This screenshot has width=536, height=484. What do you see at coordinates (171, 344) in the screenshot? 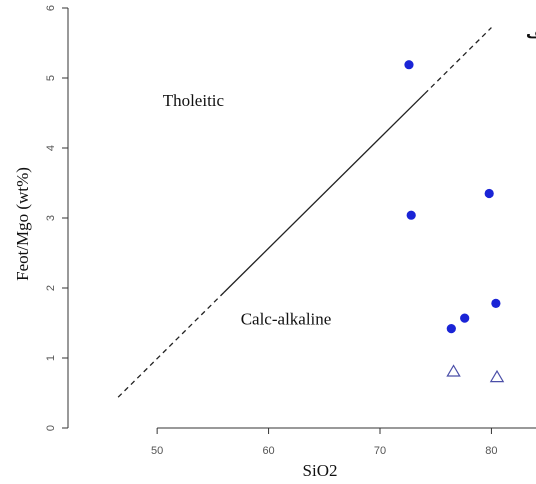
I see `divider-dashed-lower` at bounding box center [171, 344].